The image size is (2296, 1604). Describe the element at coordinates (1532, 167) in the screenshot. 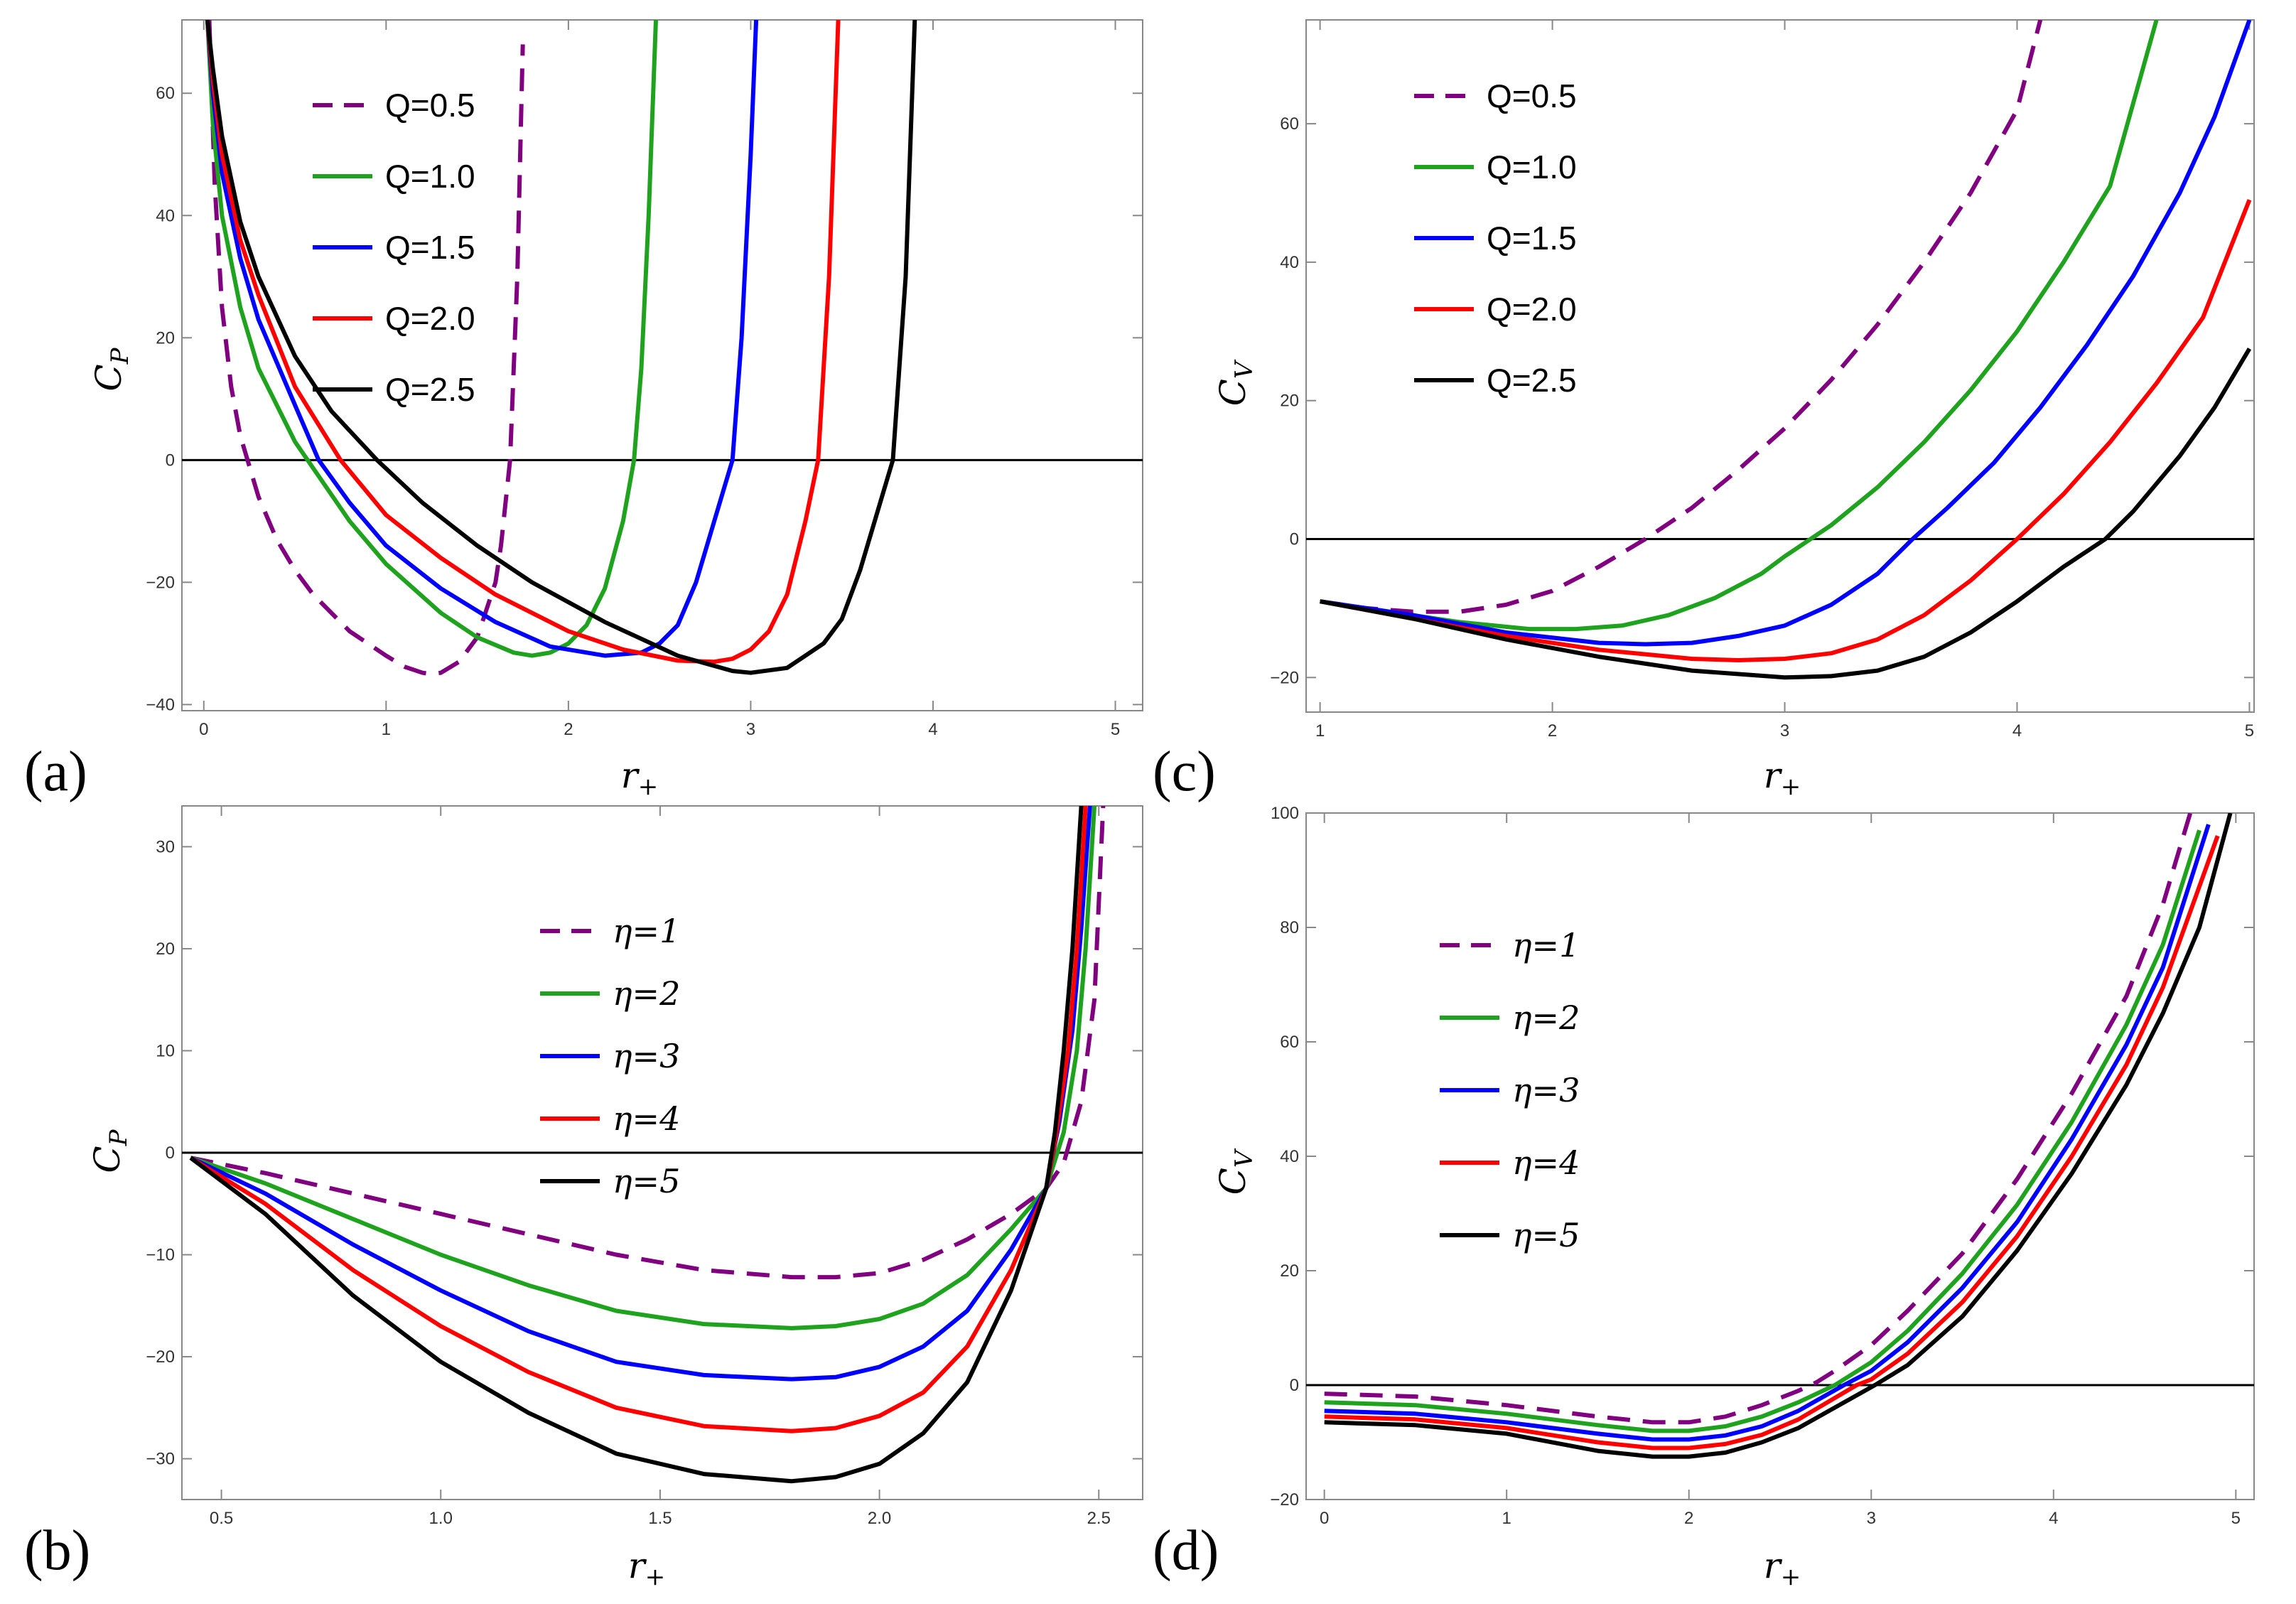

I see `legend-label: Q=1.0` at that location.